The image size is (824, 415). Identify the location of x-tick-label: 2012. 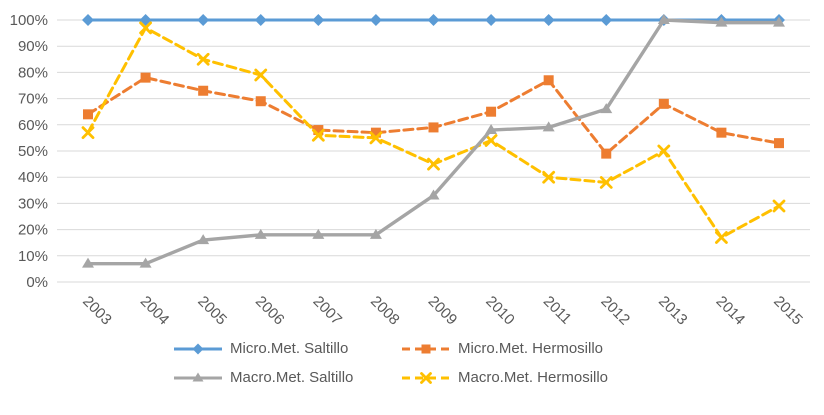
(615, 311).